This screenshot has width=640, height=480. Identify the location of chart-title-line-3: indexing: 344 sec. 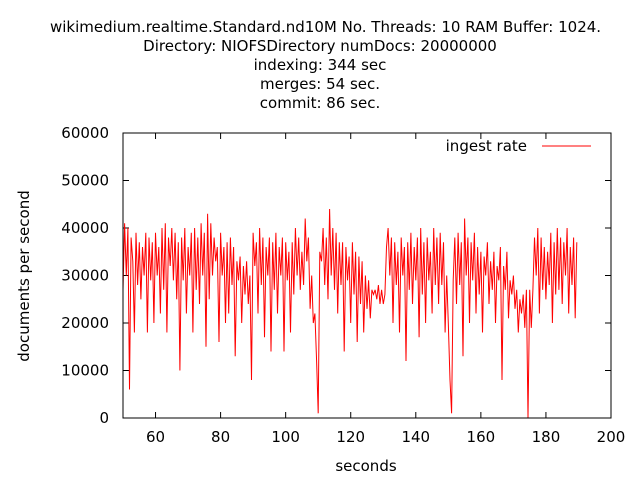
(320, 65).